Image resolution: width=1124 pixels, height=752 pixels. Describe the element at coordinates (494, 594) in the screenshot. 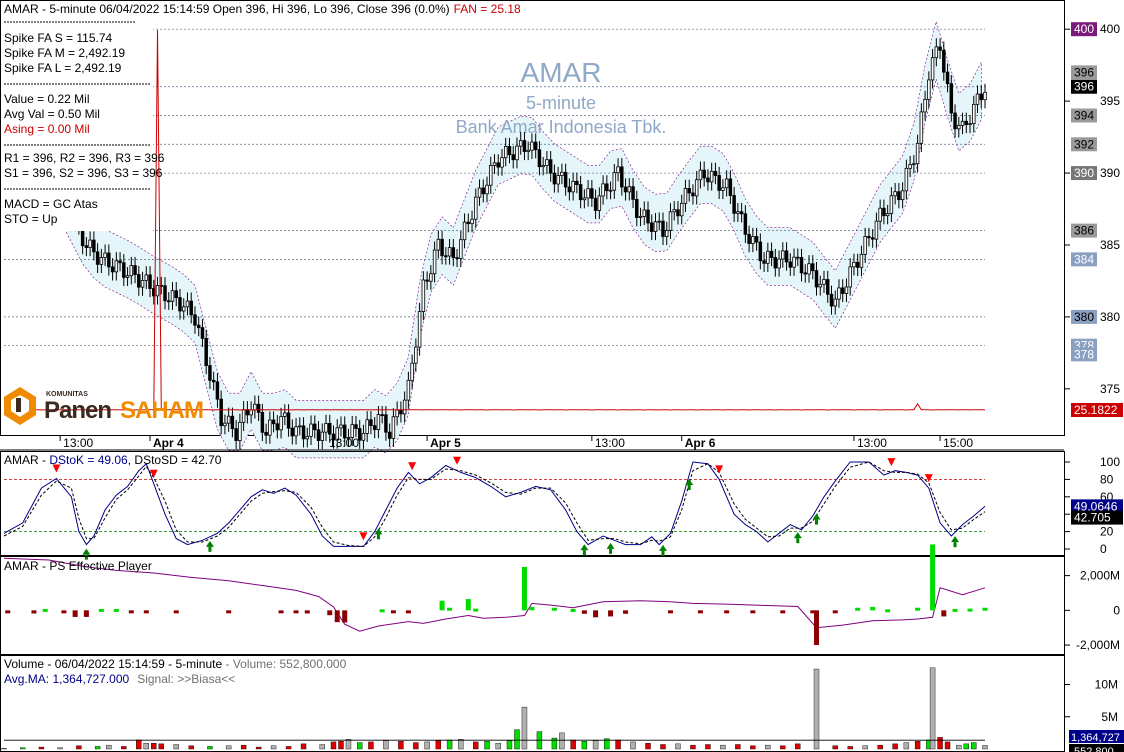

I see `ps-line` at that location.